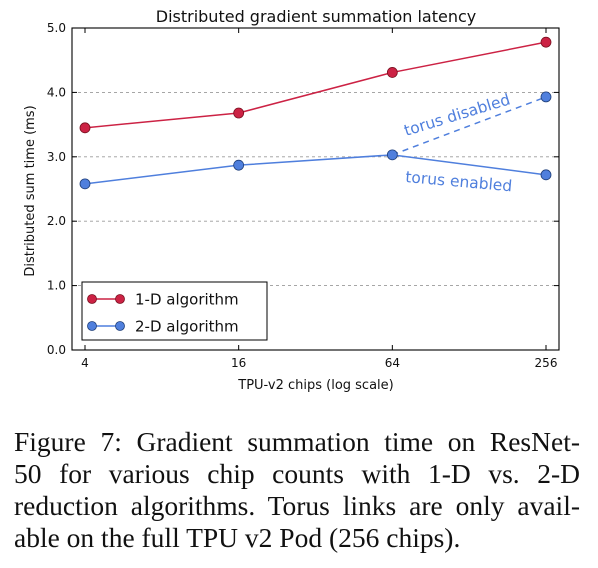  Describe the element at coordinates (392, 363) in the screenshot. I see `x-tick-label: 64` at that location.